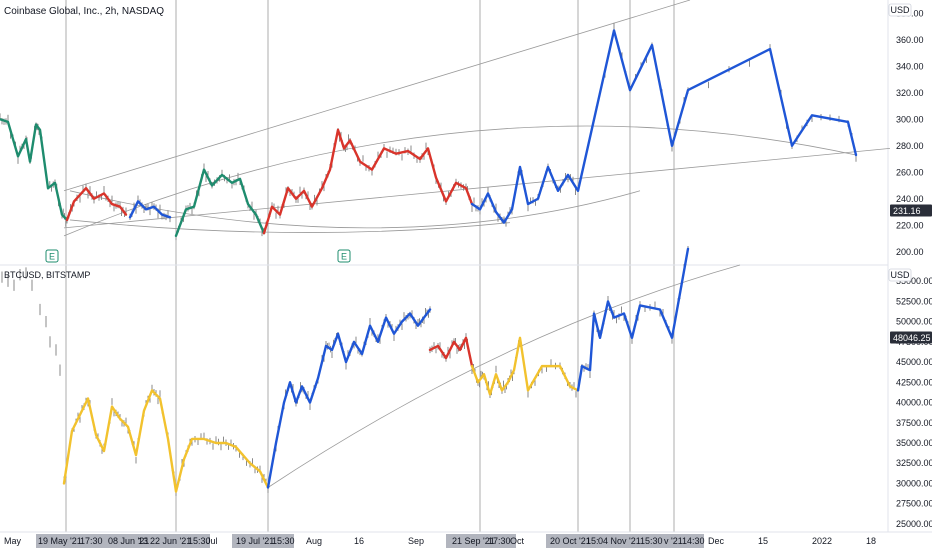  What do you see at coordinates (763, 541) in the screenshot?
I see `time-axis-label: 15` at bounding box center [763, 541].